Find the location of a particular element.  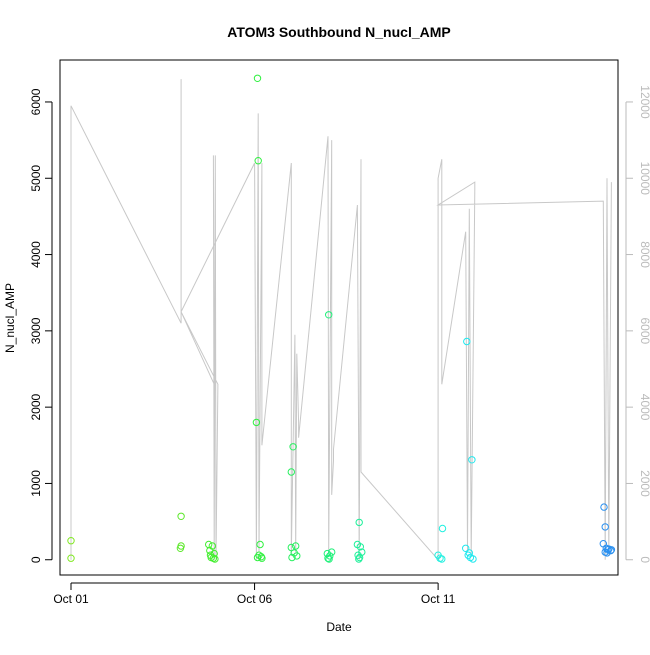

x-axis-label: Date is located at coordinates (339, 627).